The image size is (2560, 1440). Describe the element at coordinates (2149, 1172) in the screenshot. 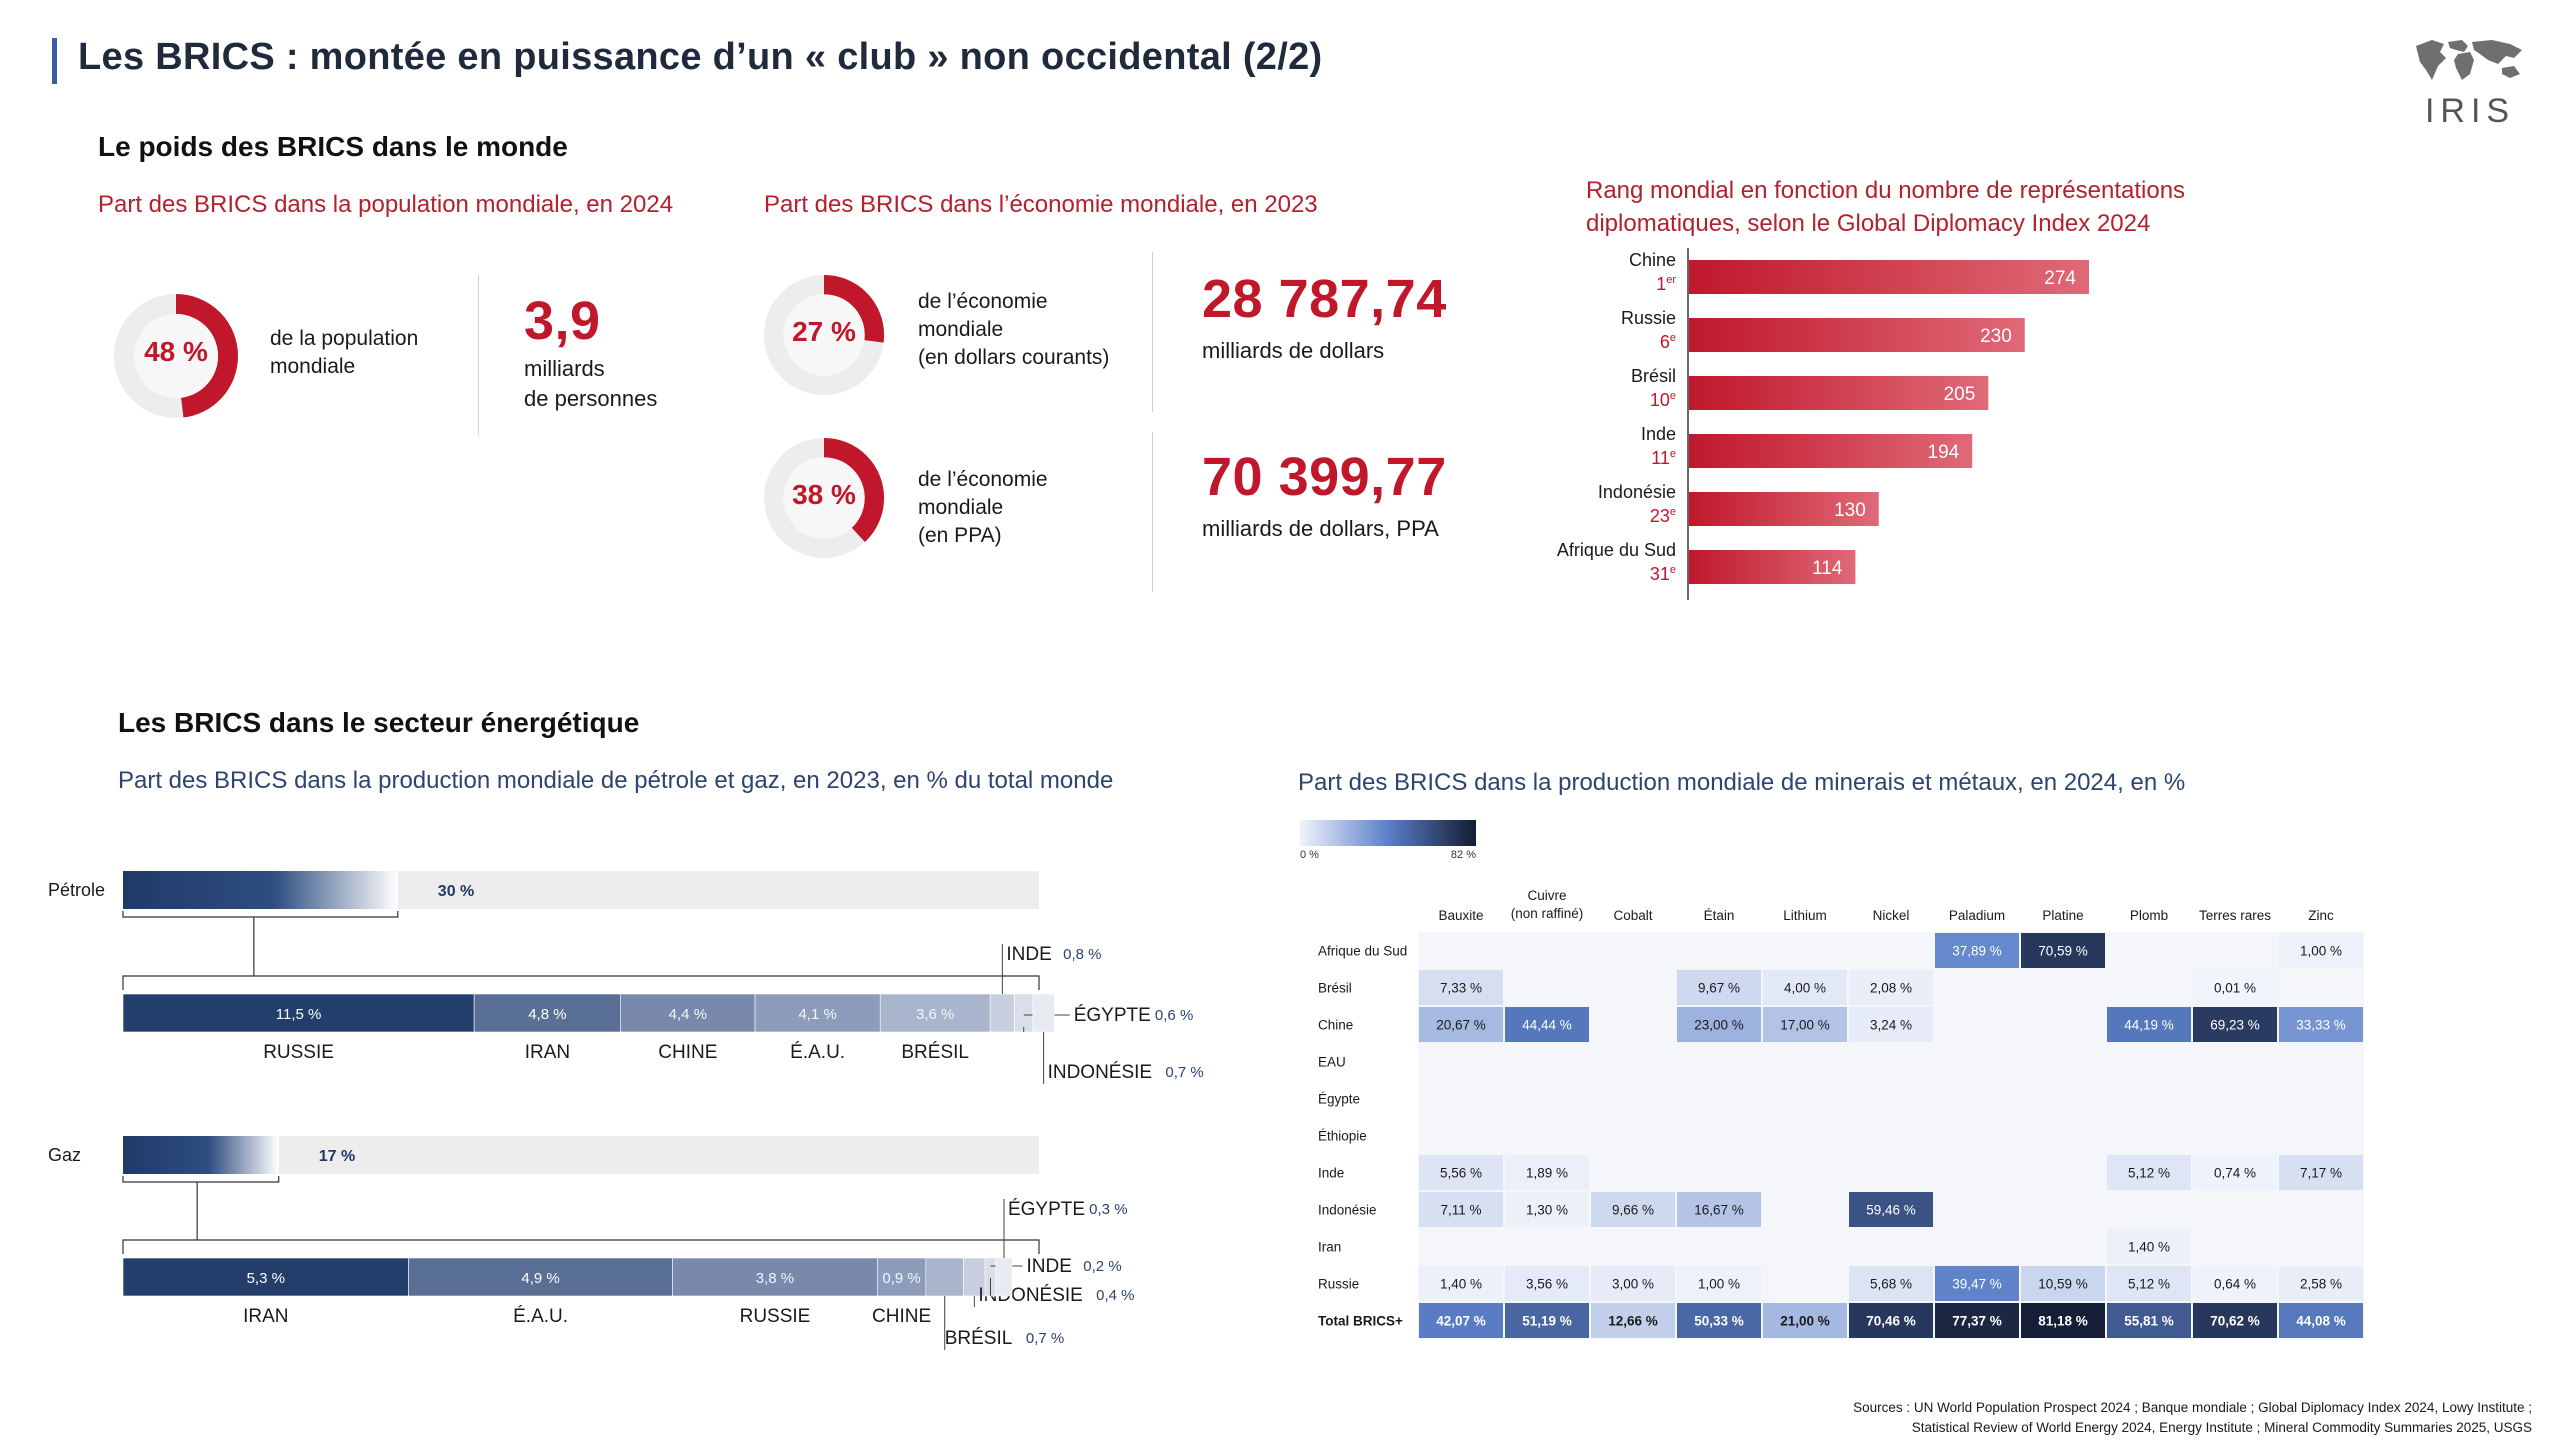

I see `heatmap-cell-inde-plomb` at that location.